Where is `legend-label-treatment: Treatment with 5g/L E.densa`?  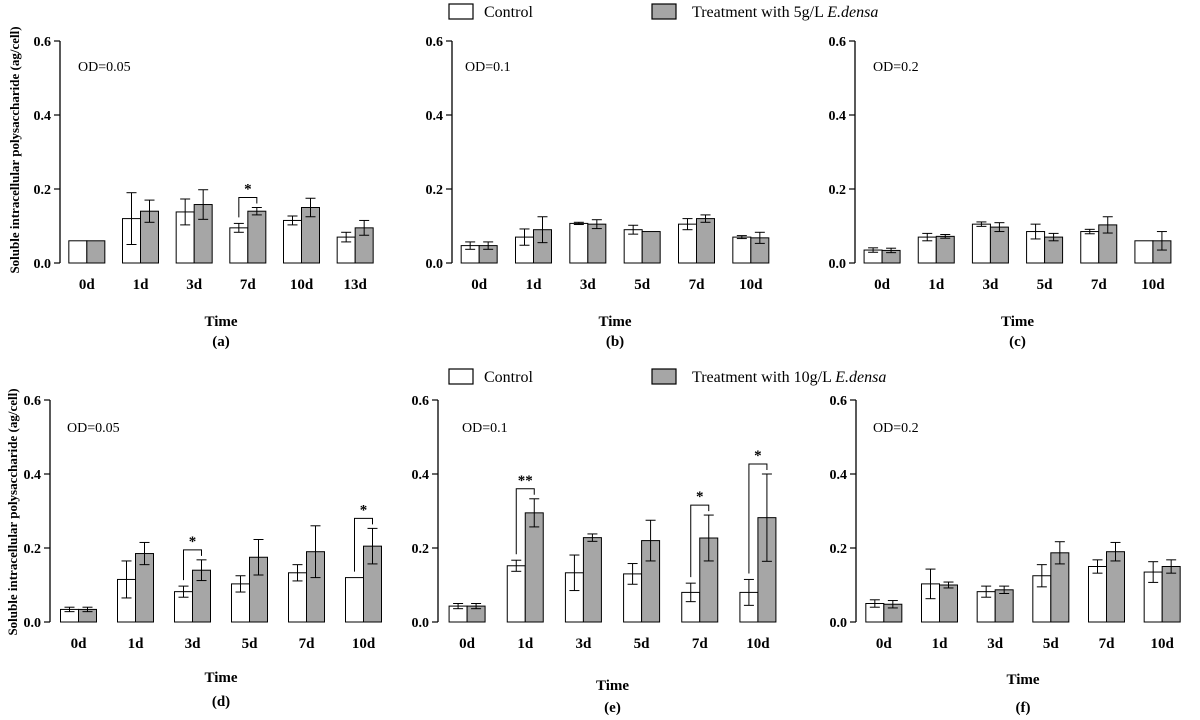
legend-label-treatment: Treatment with 5g/L E.densa is located at coordinates (785, 12).